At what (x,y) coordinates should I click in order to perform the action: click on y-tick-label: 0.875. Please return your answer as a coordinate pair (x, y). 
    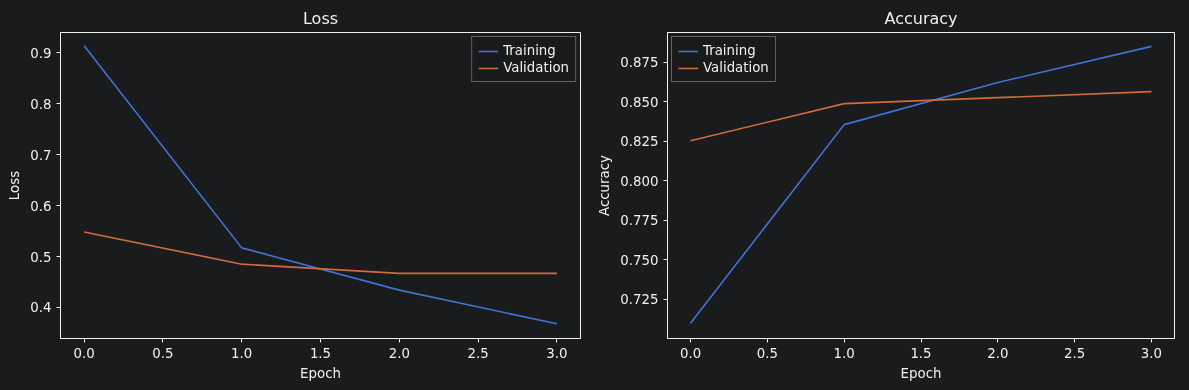
    Looking at the image, I should click on (639, 63).